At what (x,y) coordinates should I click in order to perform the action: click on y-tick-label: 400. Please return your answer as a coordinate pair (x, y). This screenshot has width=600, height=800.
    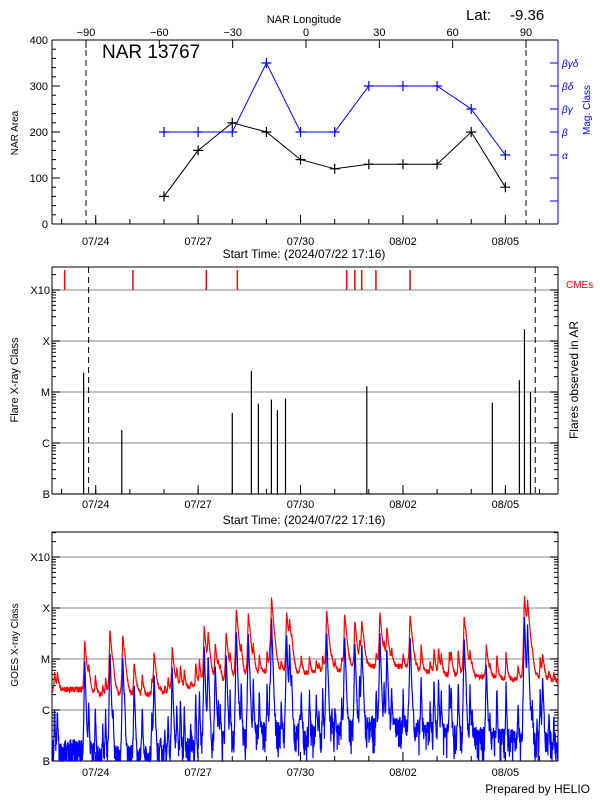
    Looking at the image, I should click on (39, 41).